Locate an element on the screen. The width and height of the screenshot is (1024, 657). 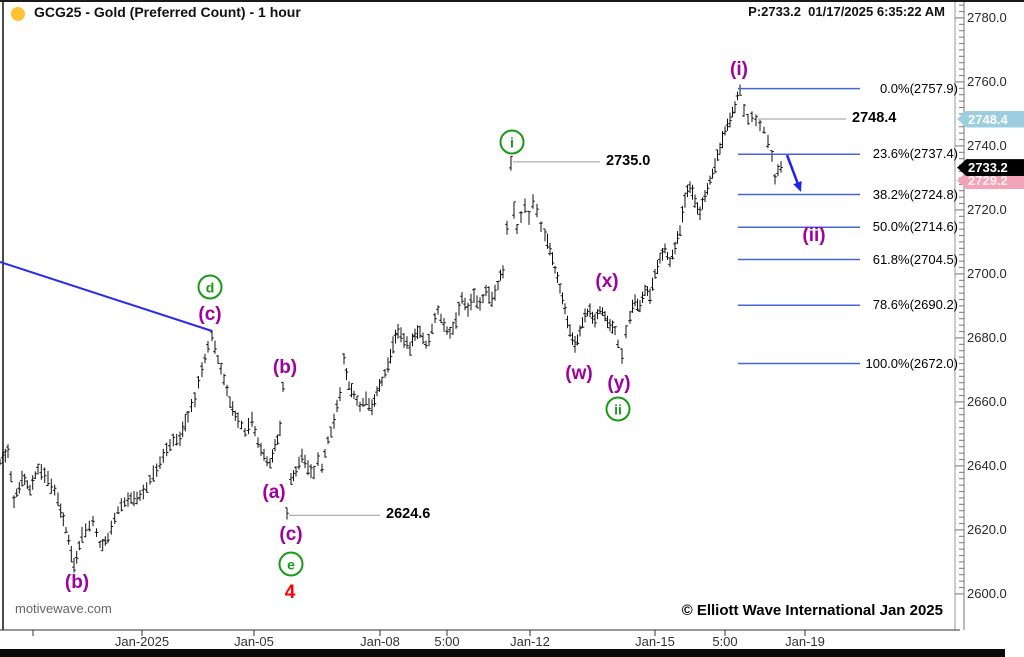
price-axis-label: 2760.0 is located at coordinates (987, 81).